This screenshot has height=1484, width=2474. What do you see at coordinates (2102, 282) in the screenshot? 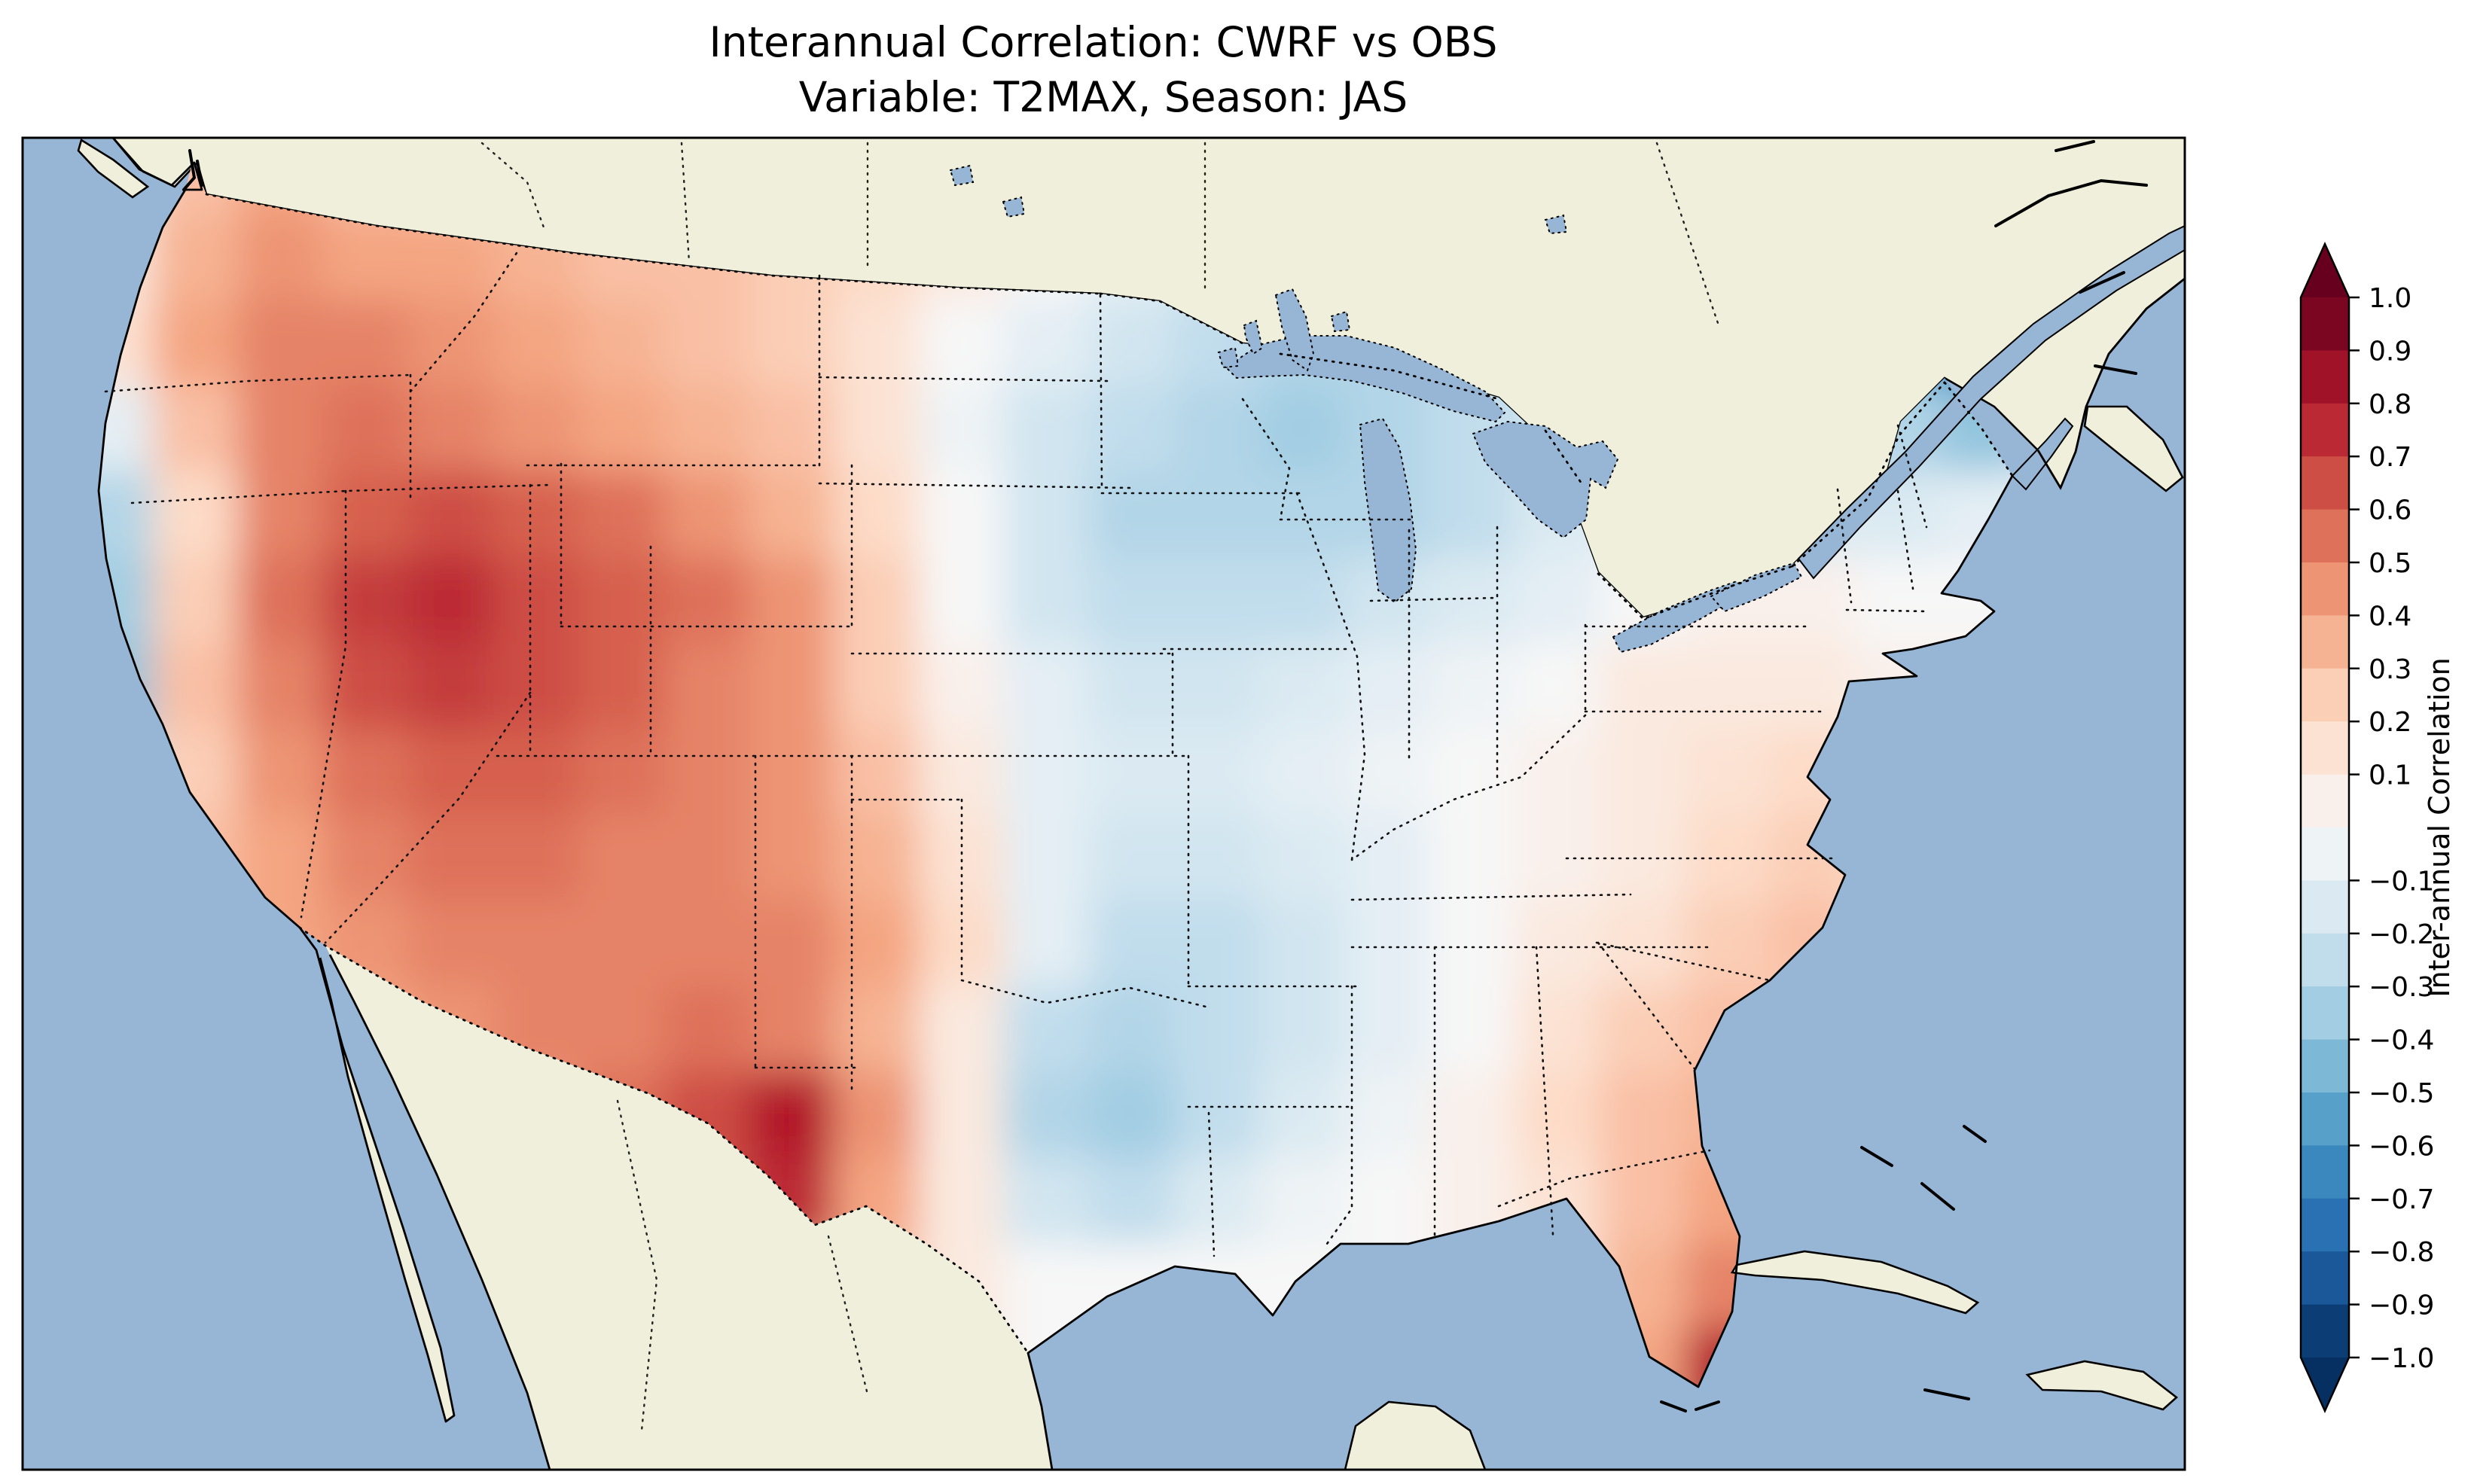
I see `anticosti-island` at bounding box center [2102, 282].